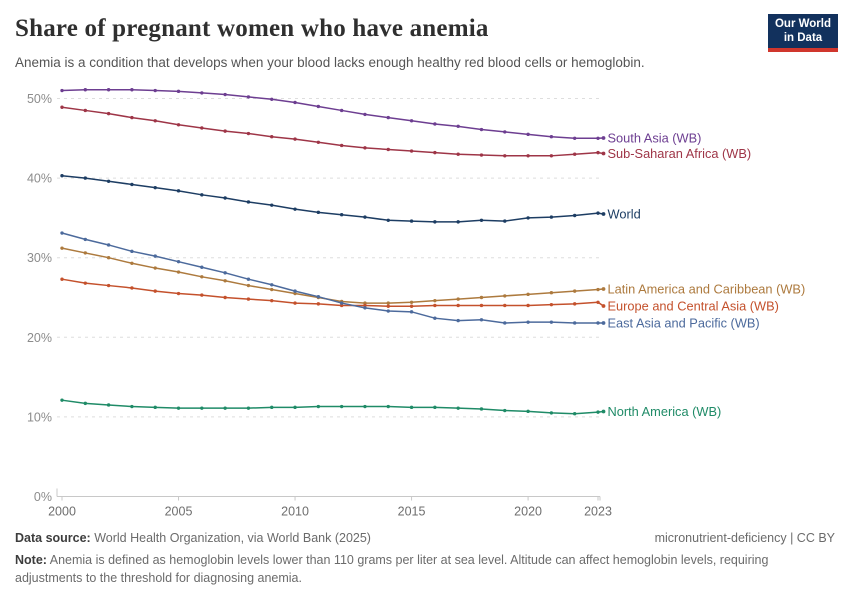 Image resolution: width=850 pixels, height=600 pixels. What do you see at coordinates (551, 322) in the screenshot?
I see `series-marker-east-asia-and-pacific-wb-2021` at bounding box center [551, 322].